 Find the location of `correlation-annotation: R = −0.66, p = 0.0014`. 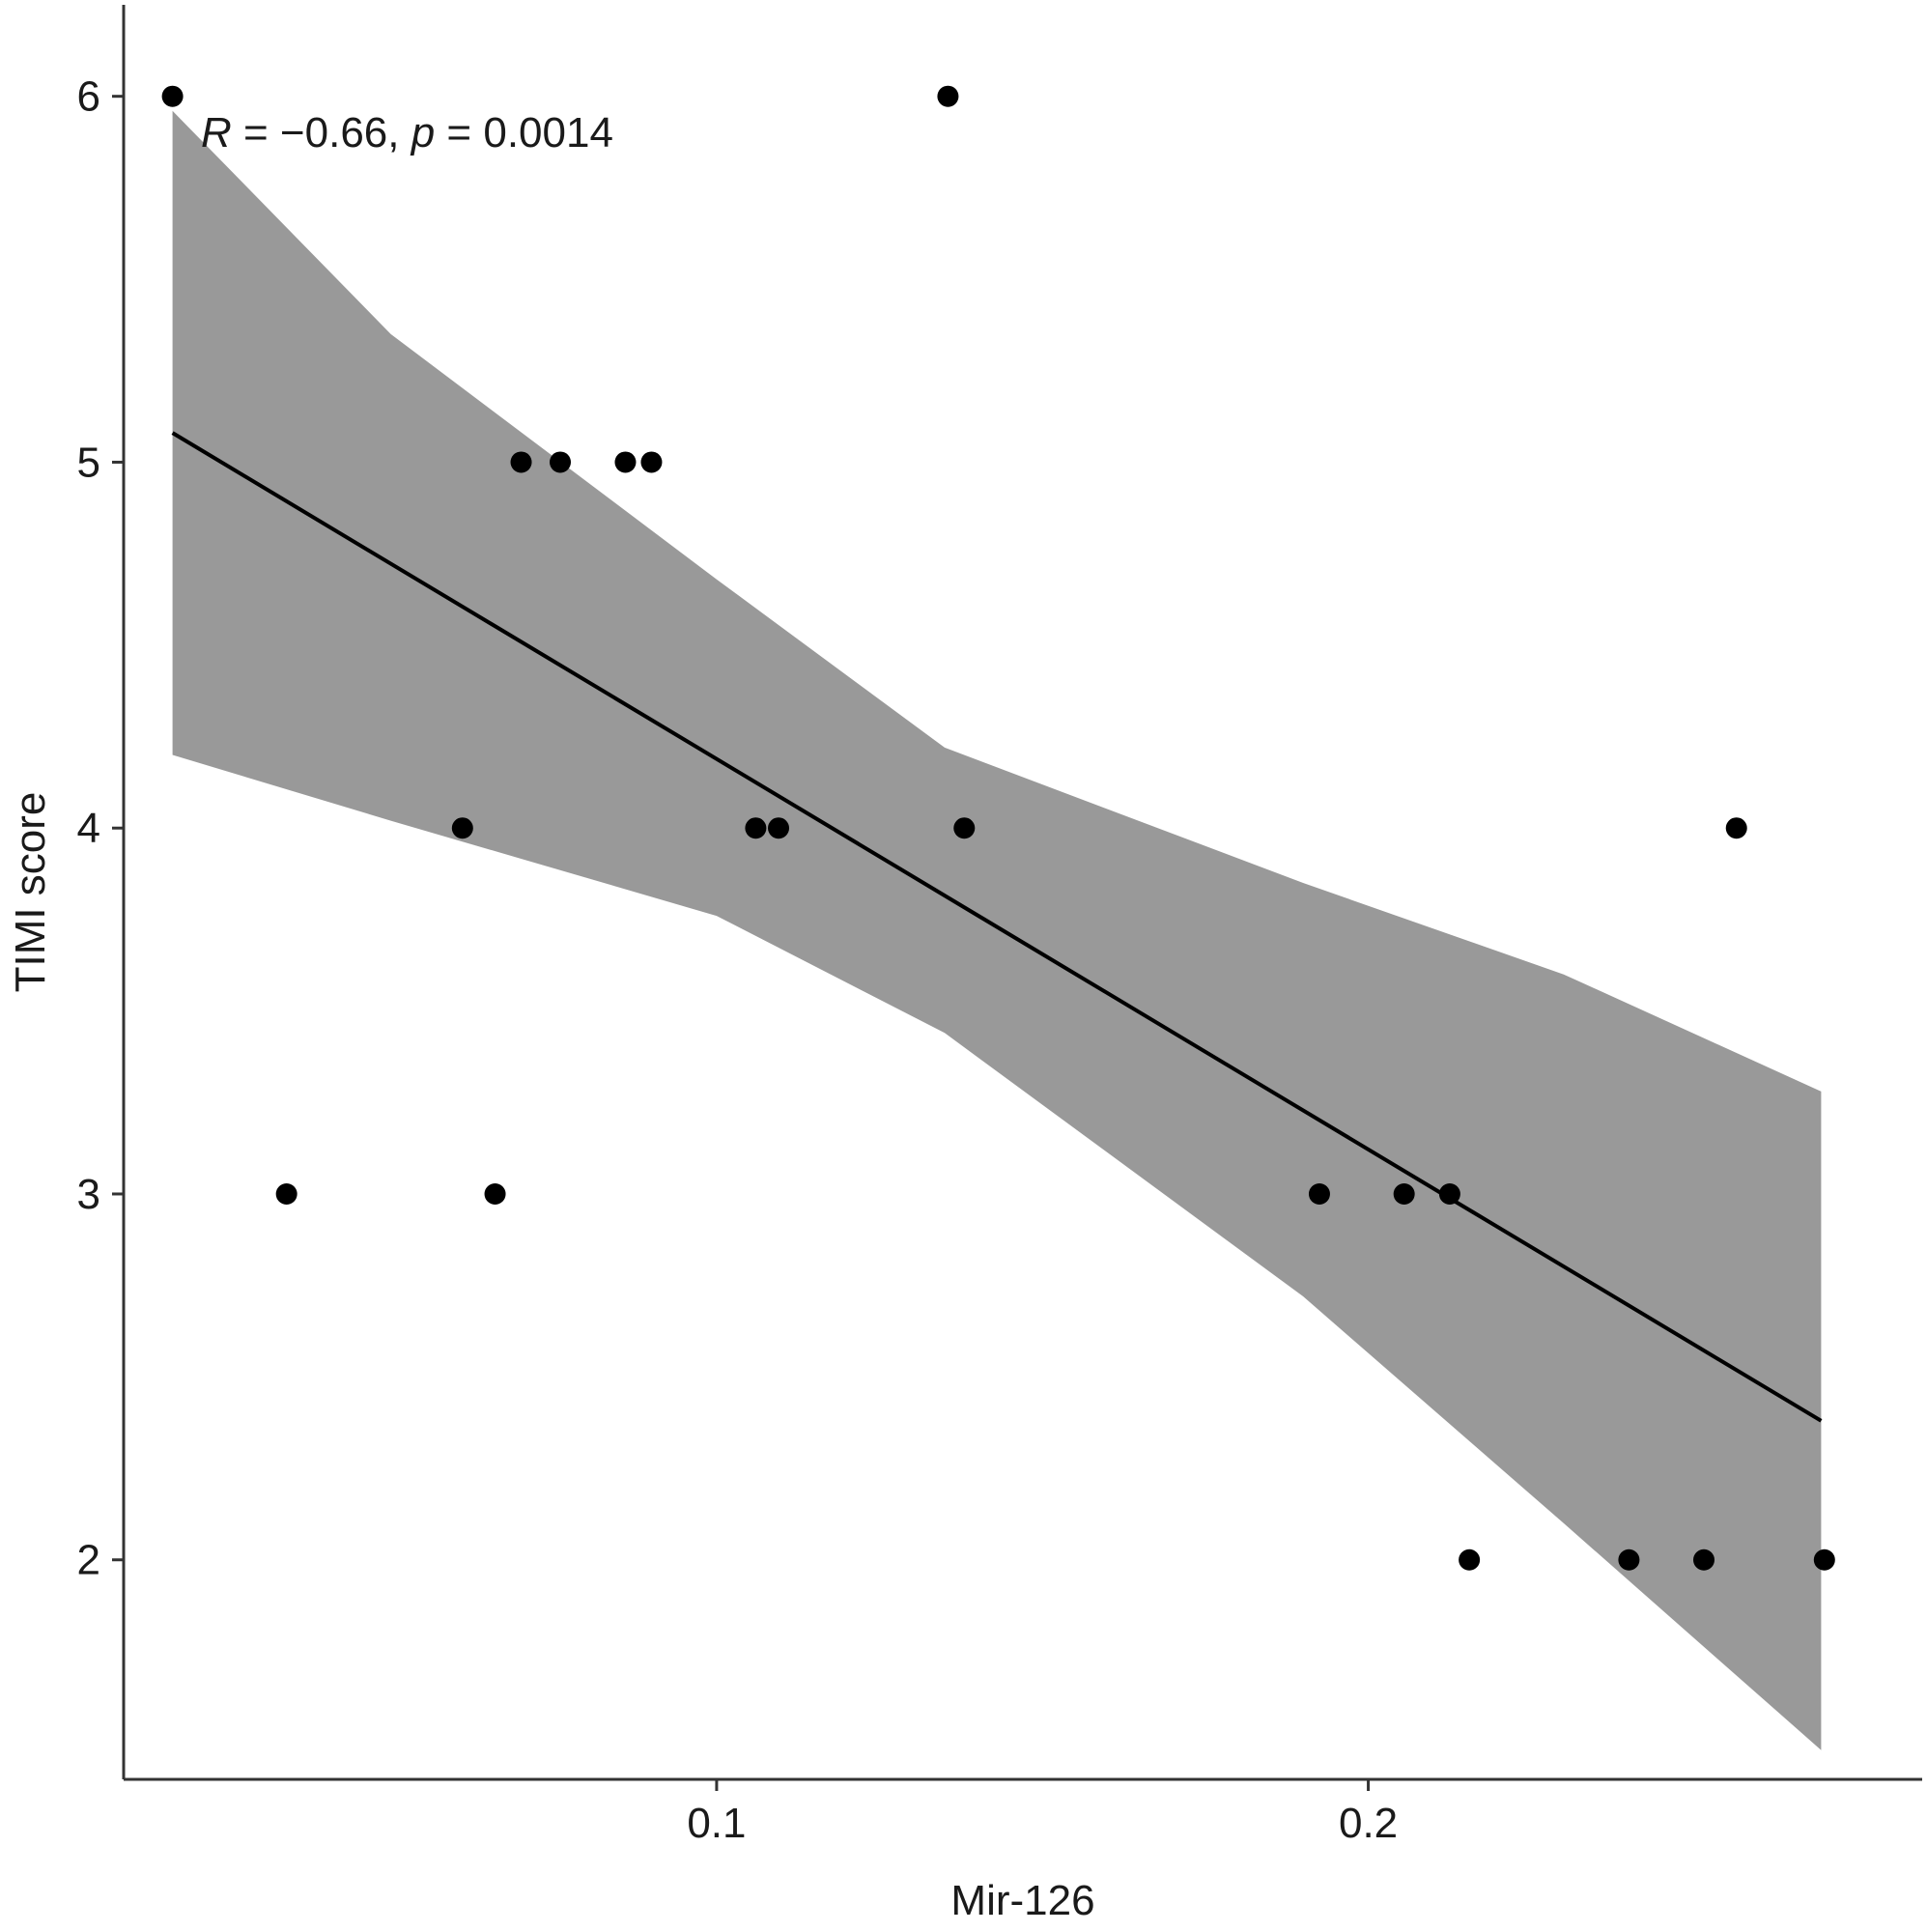

correlation-annotation: R = −0.66, p = 0.0014 is located at coordinates (407, 132).